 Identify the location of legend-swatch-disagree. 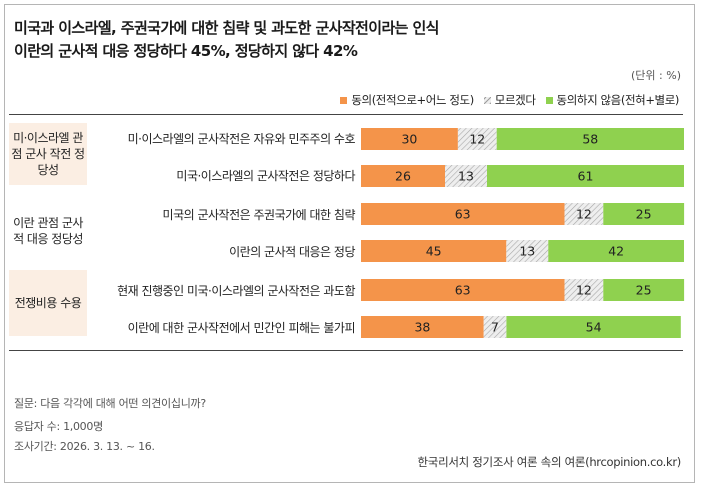
(549, 100).